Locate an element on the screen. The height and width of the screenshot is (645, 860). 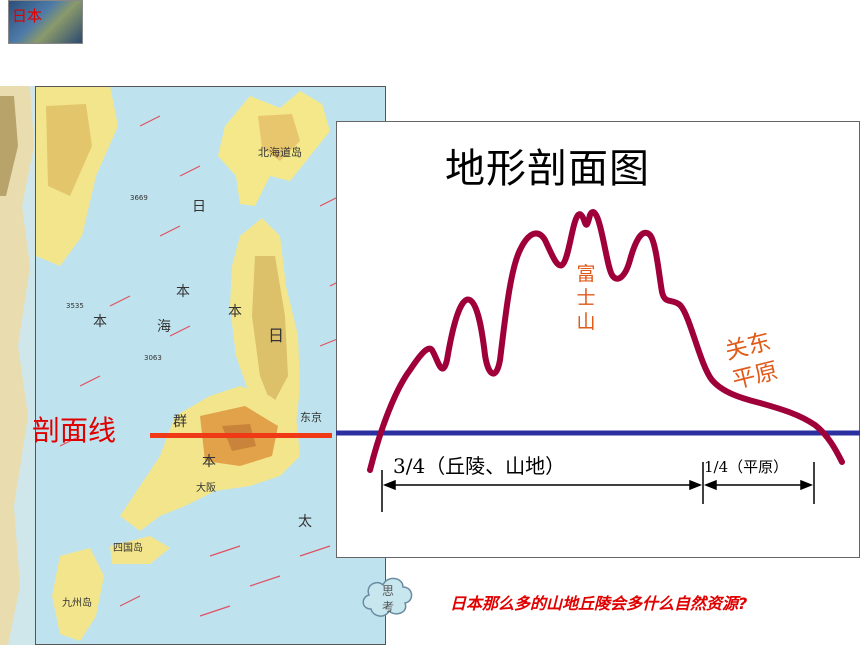
map-label-ben-3: 本 is located at coordinates (235, 312).